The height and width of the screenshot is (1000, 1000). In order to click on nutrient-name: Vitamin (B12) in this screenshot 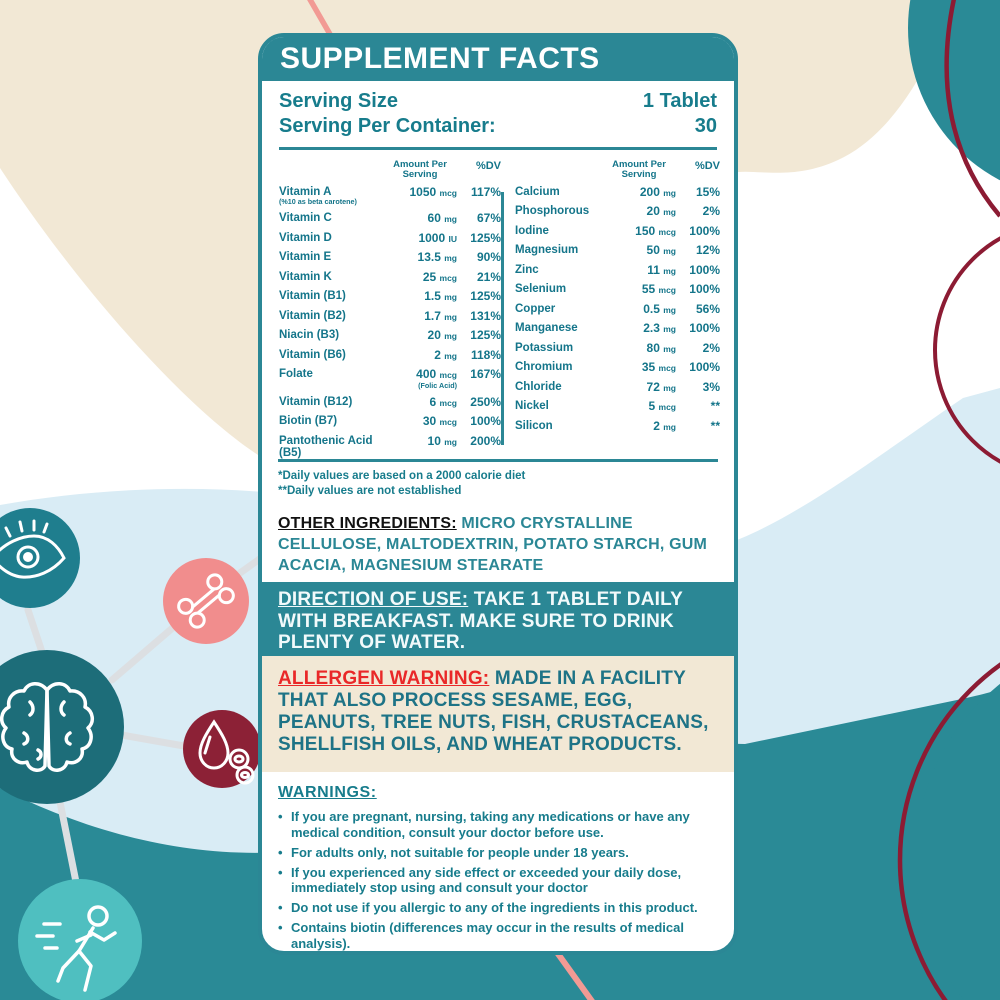, I will do `click(316, 401)`.